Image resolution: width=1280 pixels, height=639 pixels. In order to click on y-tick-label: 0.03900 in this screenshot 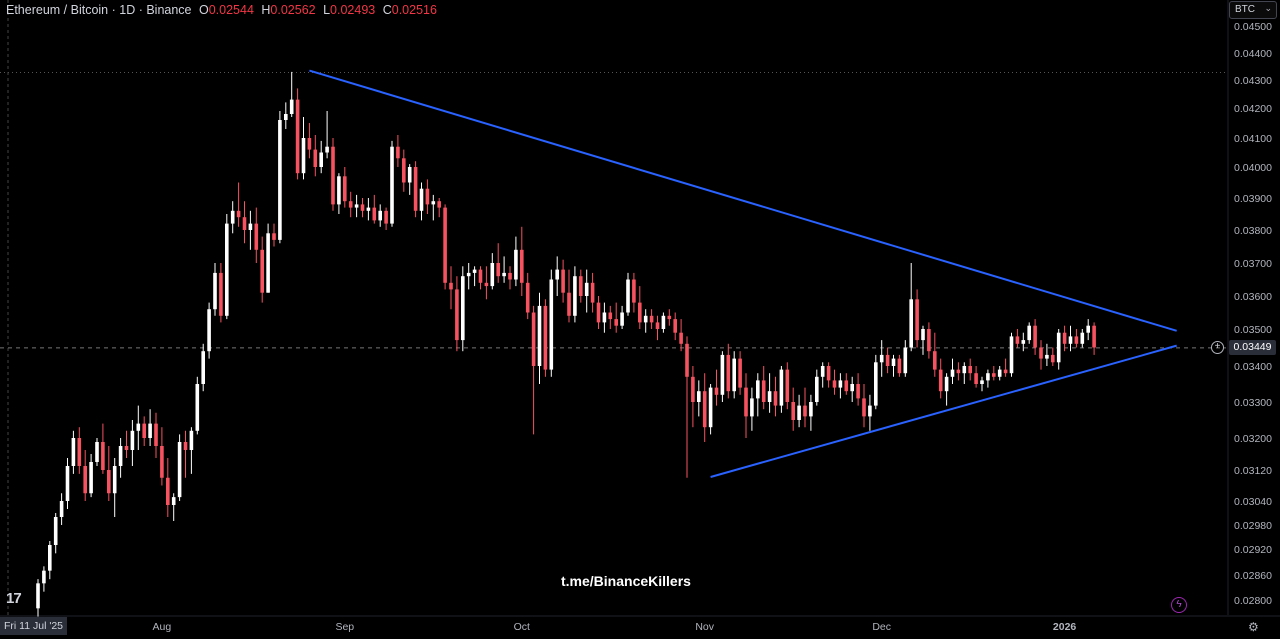, I will do `click(1253, 199)`.